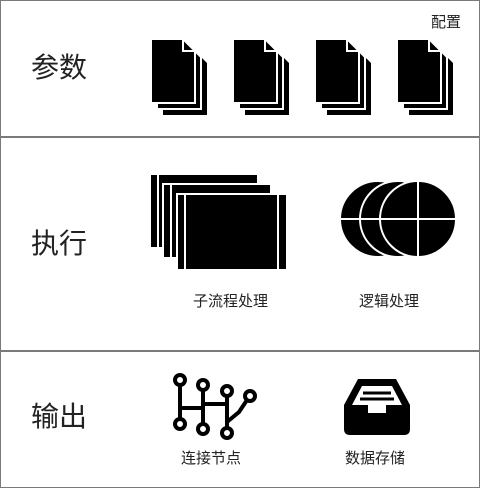 The image size is (480, 488). What do you see at coordinates (59, 243) in the screenshot?
I see `exec-section-title: 执行` at bounding box center [59, 243].